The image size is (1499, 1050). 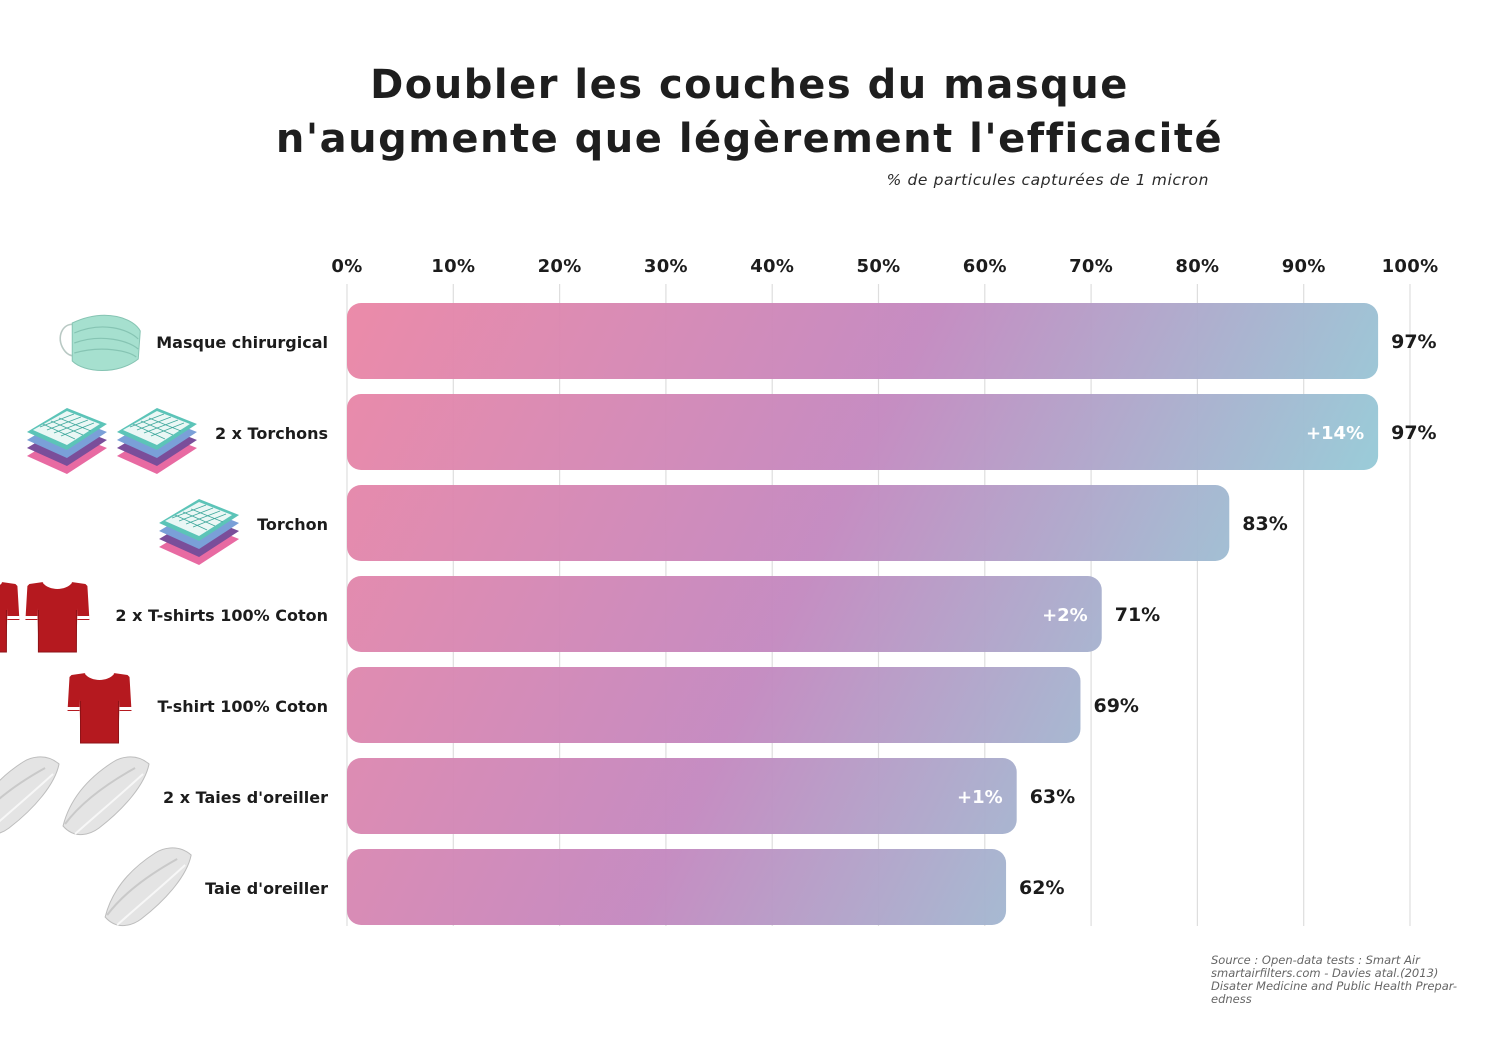 I want to click on x-tick-label: 0%, so click(x=346, y=266).